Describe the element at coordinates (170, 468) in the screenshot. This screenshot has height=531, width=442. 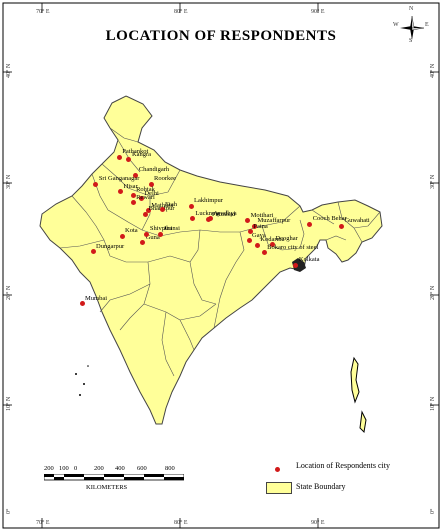
I see `scale-tick-label: 800` at that location.